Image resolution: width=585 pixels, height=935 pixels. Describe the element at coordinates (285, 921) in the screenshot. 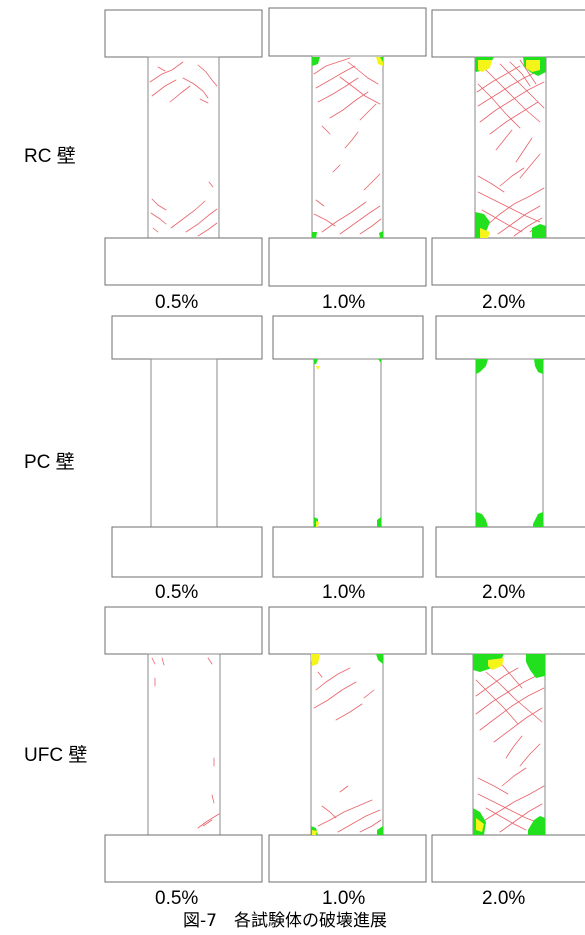

I see `figure-caption: 図-7 各試験体の破壊進展` at that location.